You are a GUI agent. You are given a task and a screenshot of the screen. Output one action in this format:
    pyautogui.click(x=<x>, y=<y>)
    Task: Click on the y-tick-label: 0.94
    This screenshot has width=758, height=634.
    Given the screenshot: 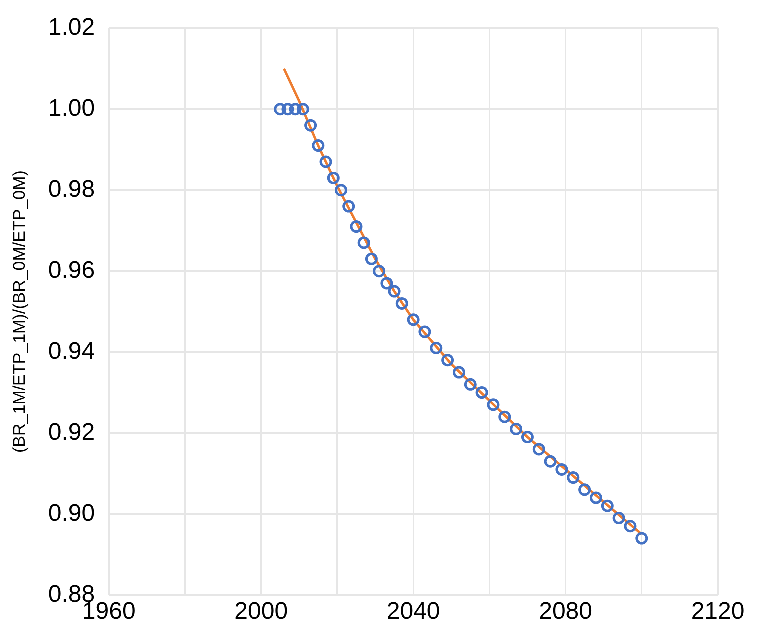 What is the action you would take?
    pyautogui.click(x=72, y=351)
    